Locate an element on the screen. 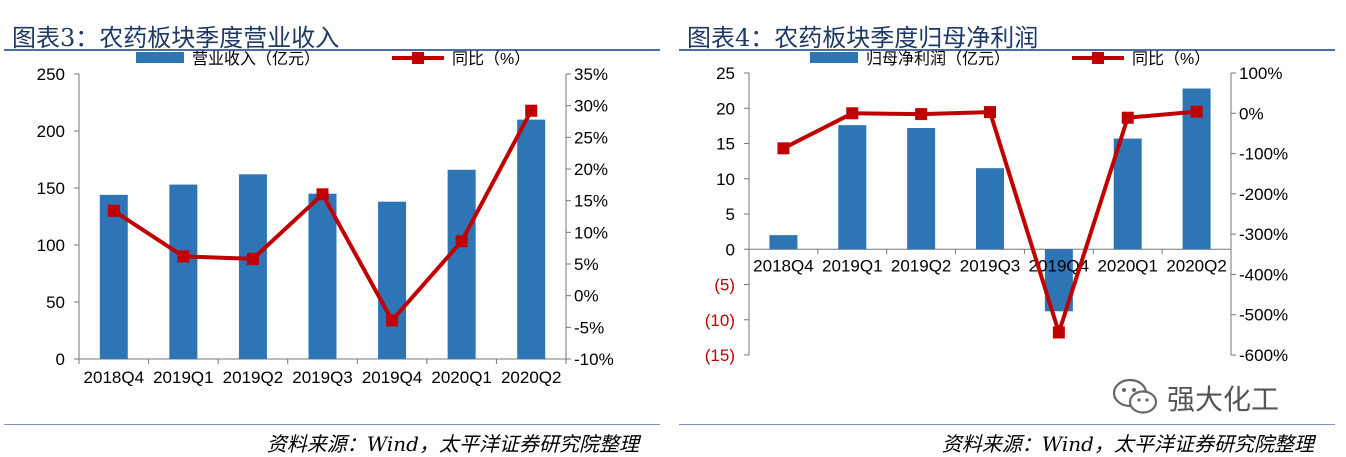 Image resolution: width=1346 pixels, height=457 pixels. watermark: 强大化工 is located at coordinates (1210, 397).